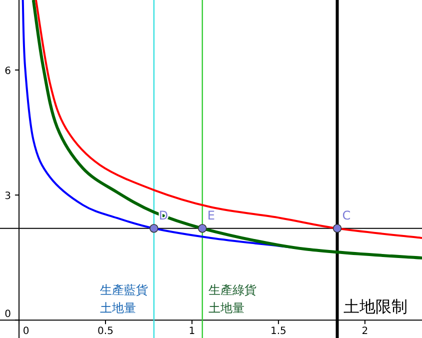 This screenshot has height=338, width=422. I want to click on x-tick-label: 2, so click(365, 332).